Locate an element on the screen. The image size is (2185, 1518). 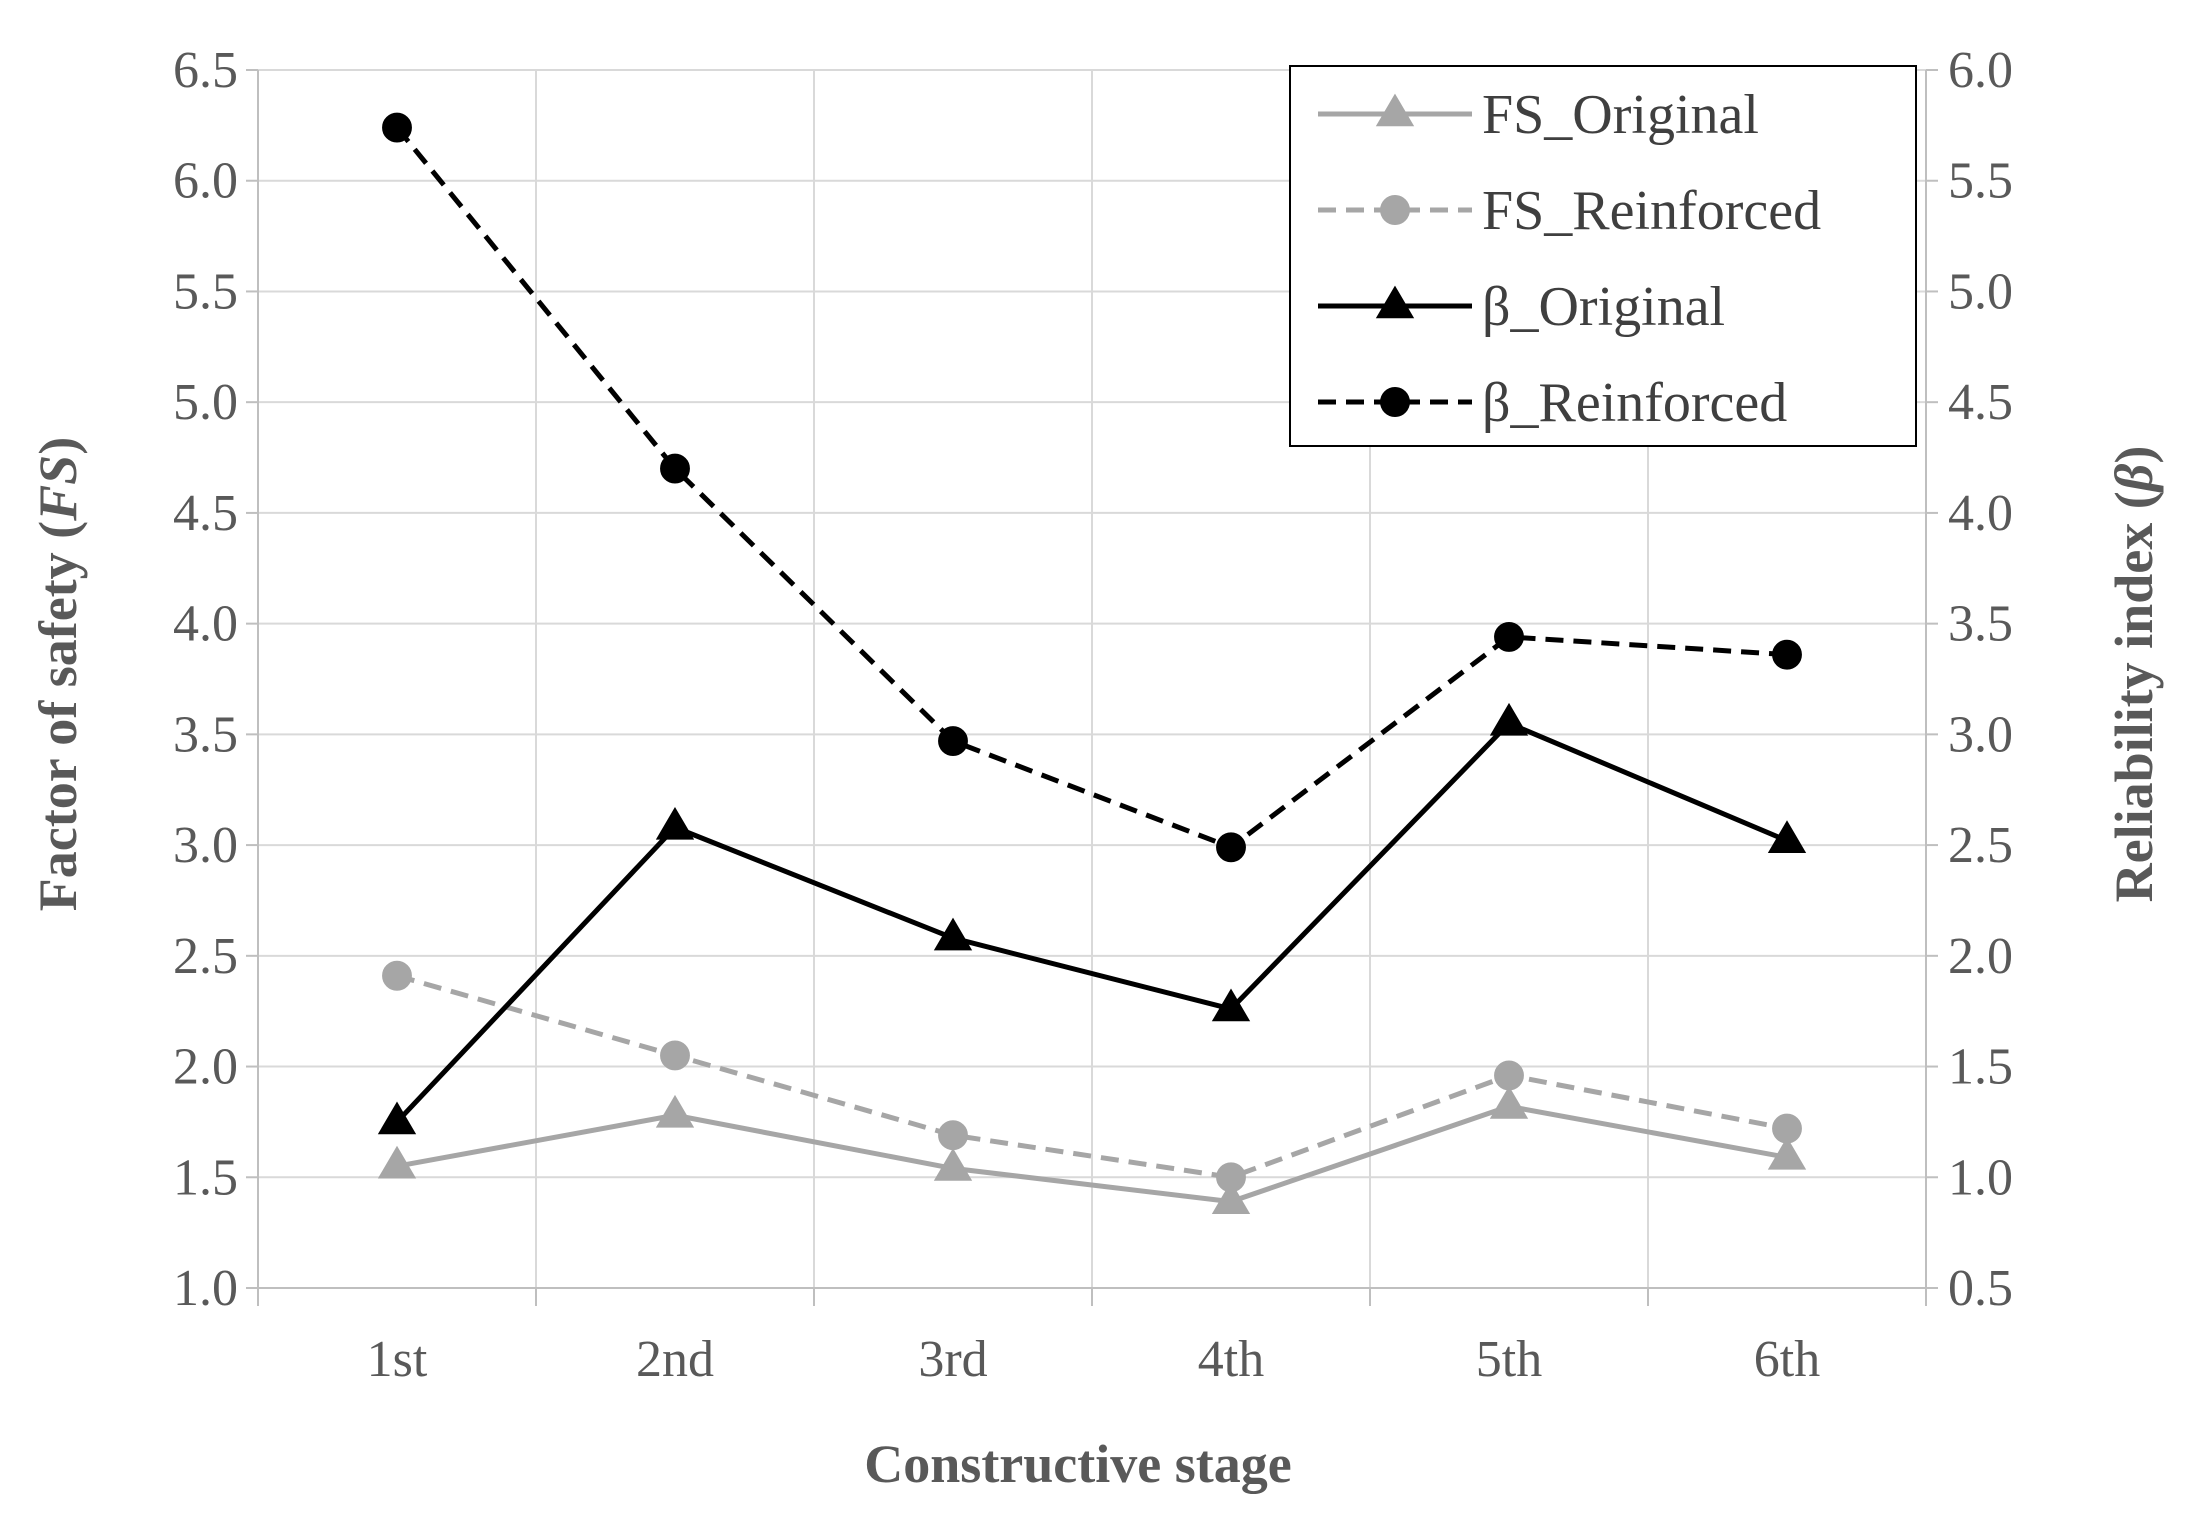
y2-axis-title-suffix: ) is located at coordinates (2134, 455).